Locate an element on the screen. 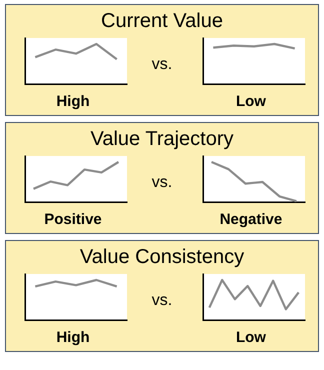 The image size is (324, 370). chart-title: Value Consistency is located at coordinates (162, 257).